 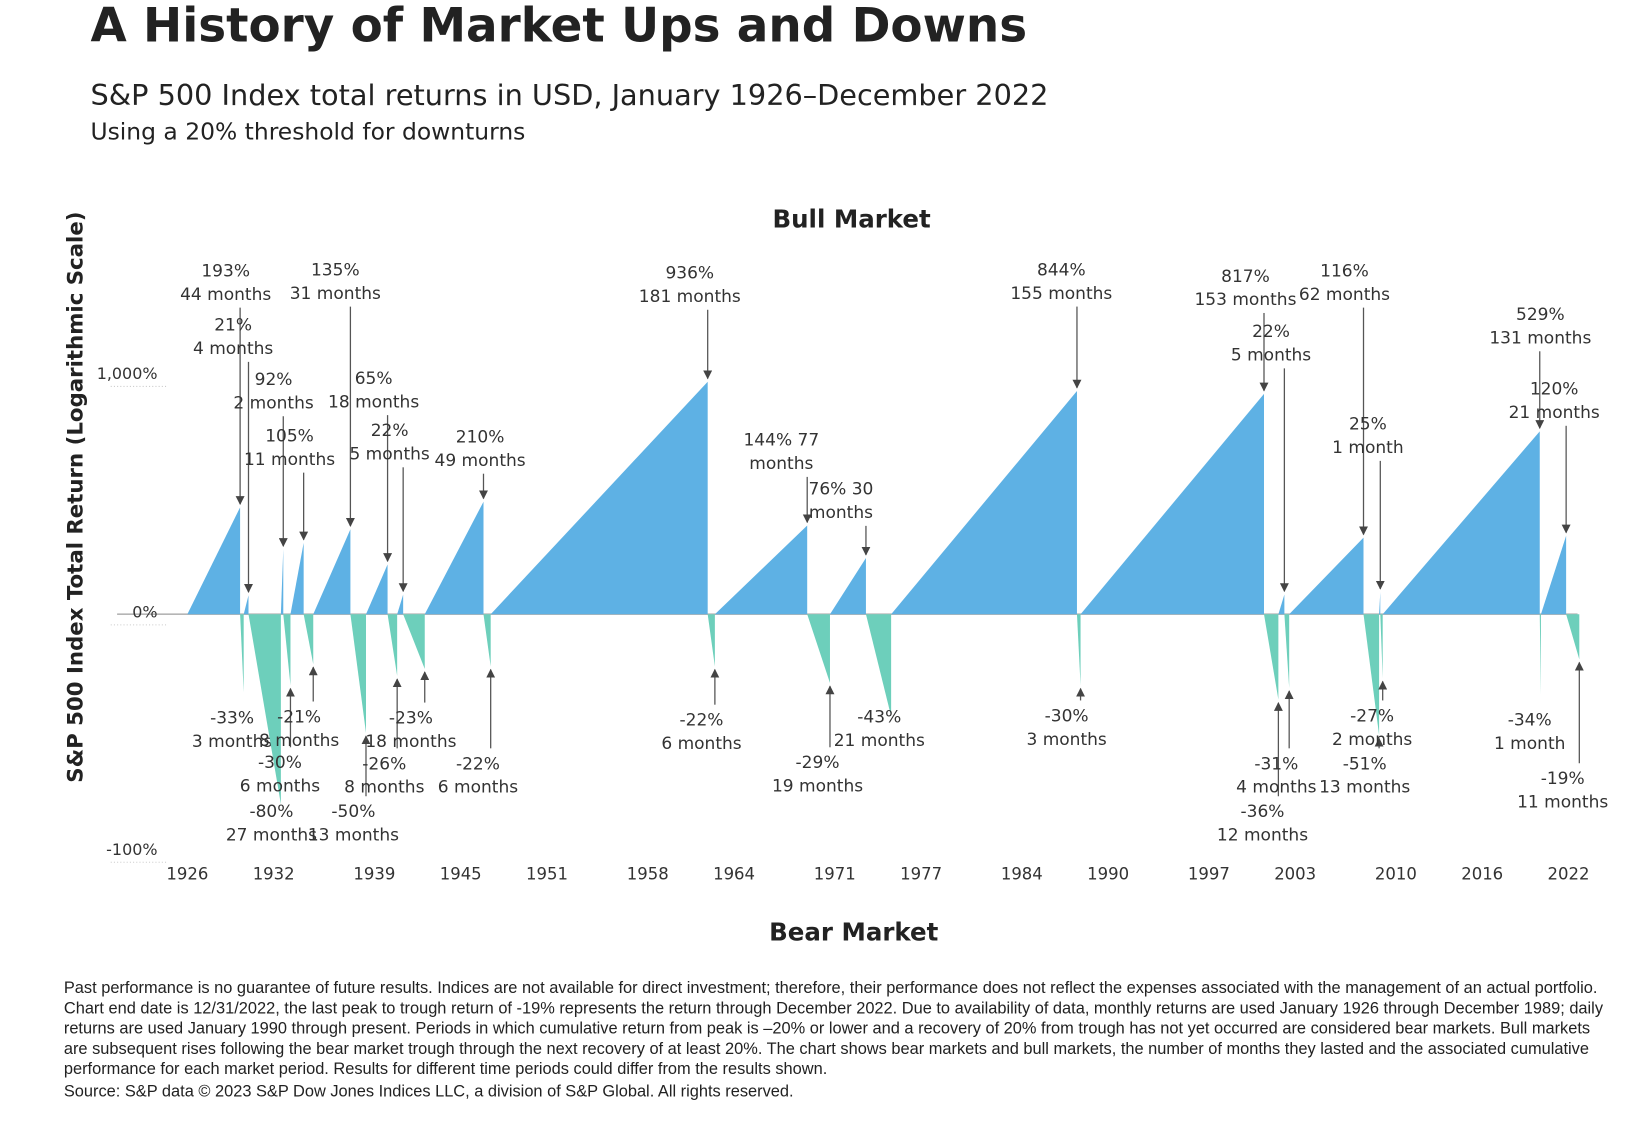 I want to click on duration-label: 12 months, so click(x=1262, y=836).